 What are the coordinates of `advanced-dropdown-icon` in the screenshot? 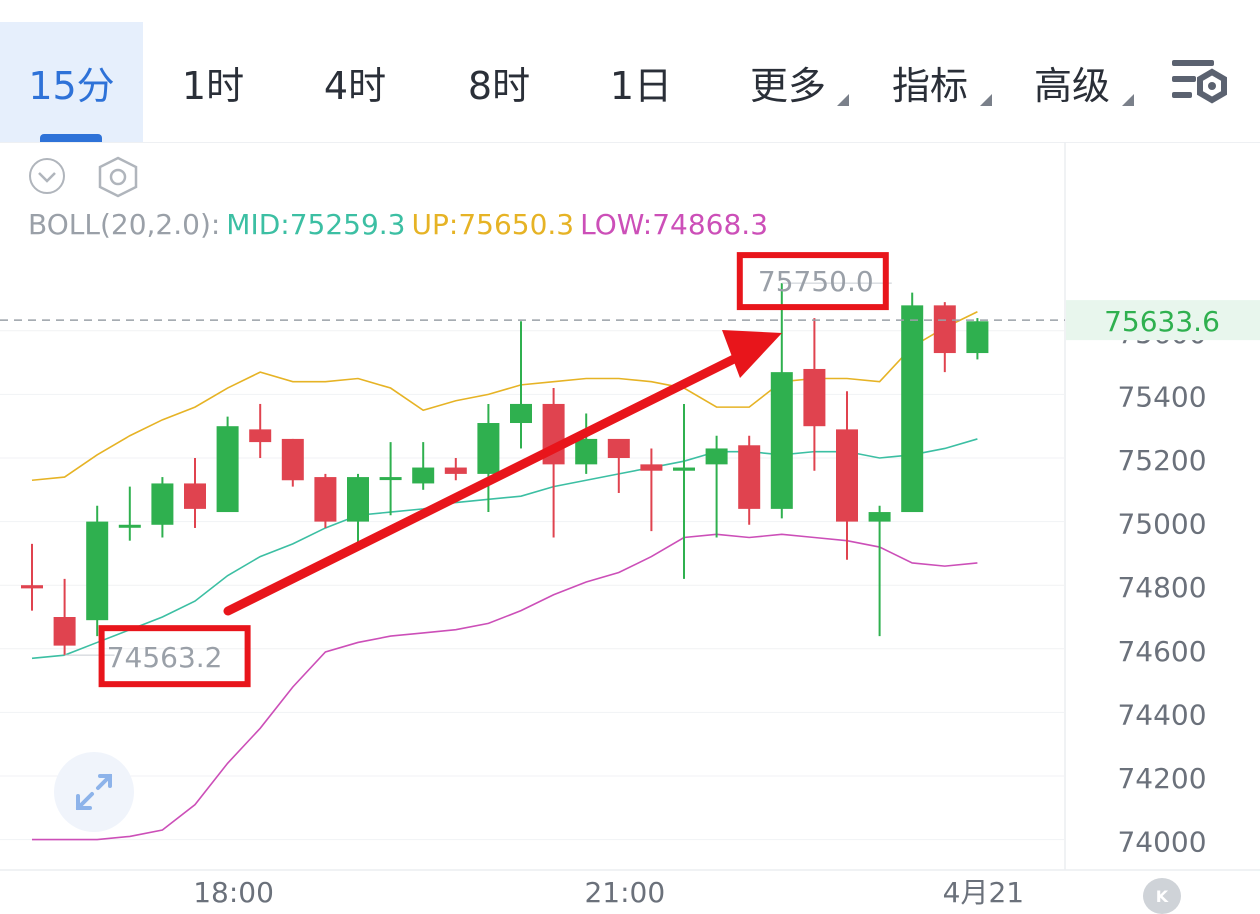 It's located at (1128, 100).